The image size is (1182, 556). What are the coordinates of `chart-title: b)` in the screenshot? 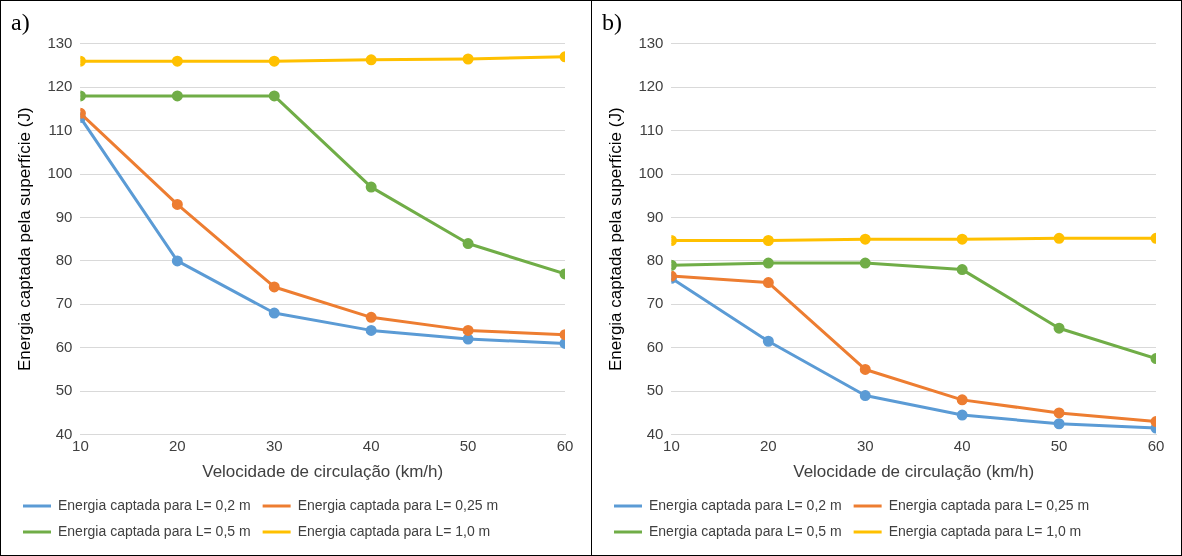 It's located at (612, 21).